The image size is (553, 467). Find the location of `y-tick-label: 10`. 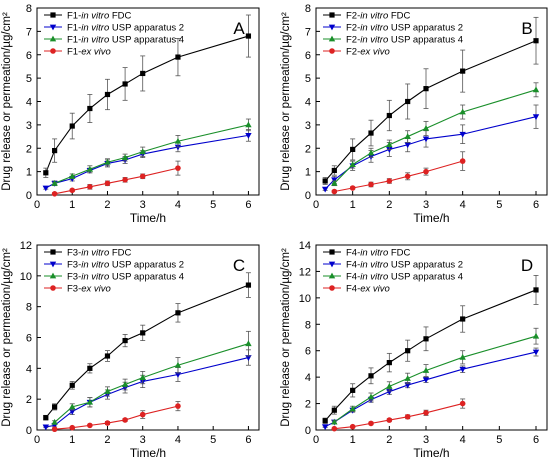

y-tick-label: 10 is located at coordinates (26, 277).